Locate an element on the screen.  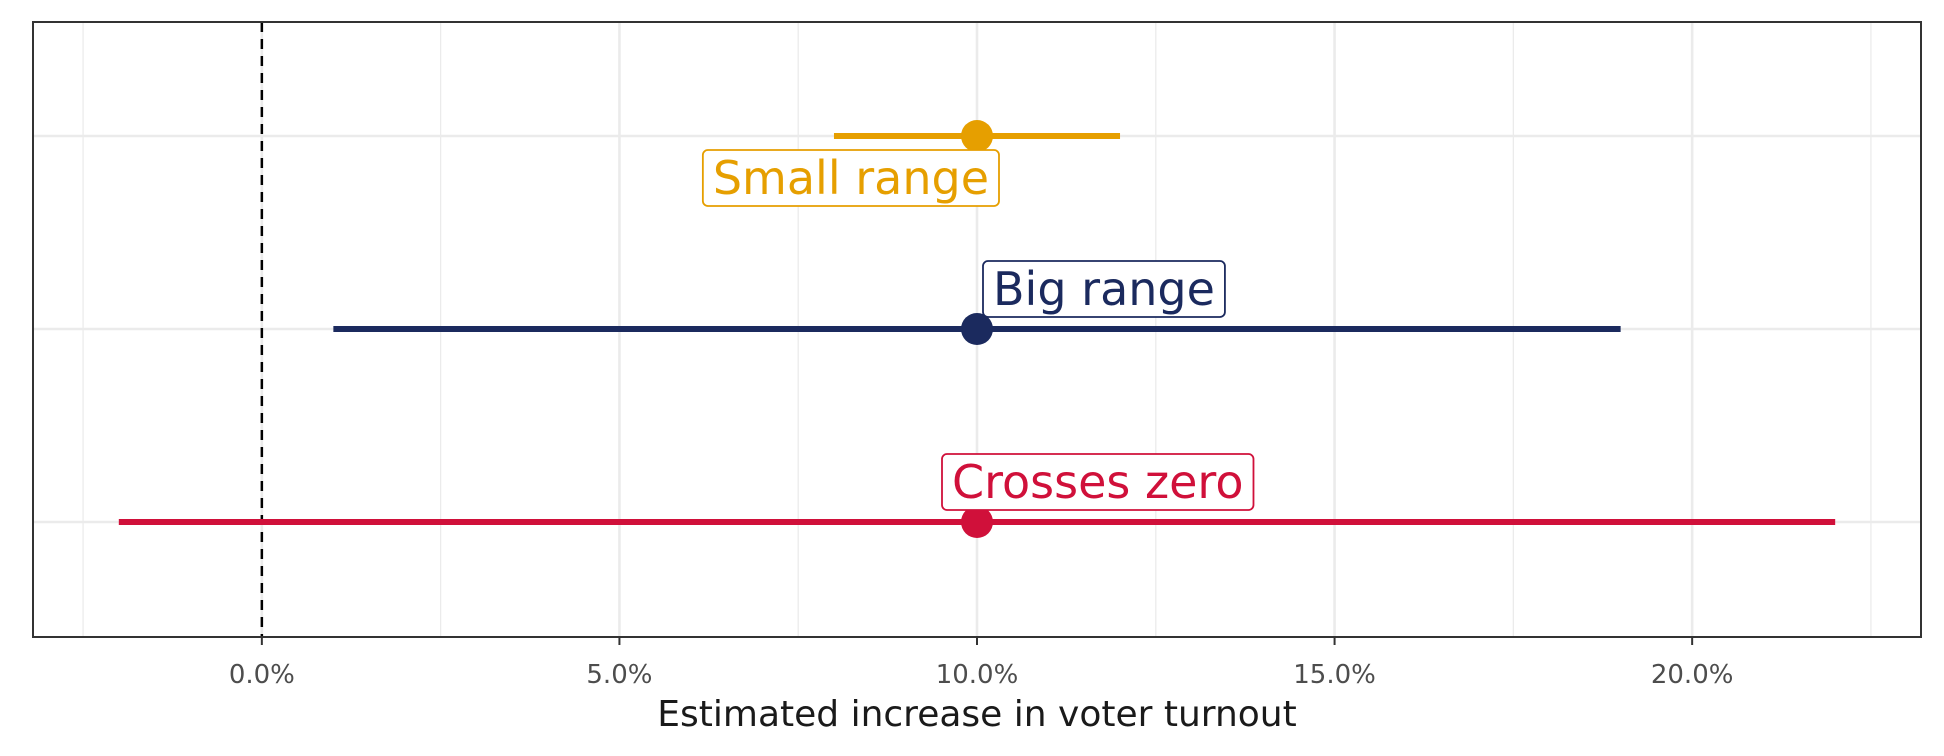
annotation-label: Crosses zero is located at coordinates (1098, 482).